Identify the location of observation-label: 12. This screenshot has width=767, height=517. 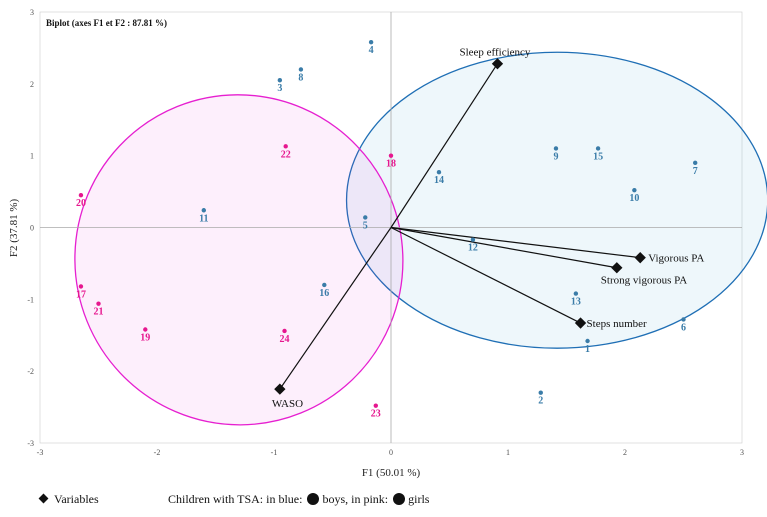
(473, 248).